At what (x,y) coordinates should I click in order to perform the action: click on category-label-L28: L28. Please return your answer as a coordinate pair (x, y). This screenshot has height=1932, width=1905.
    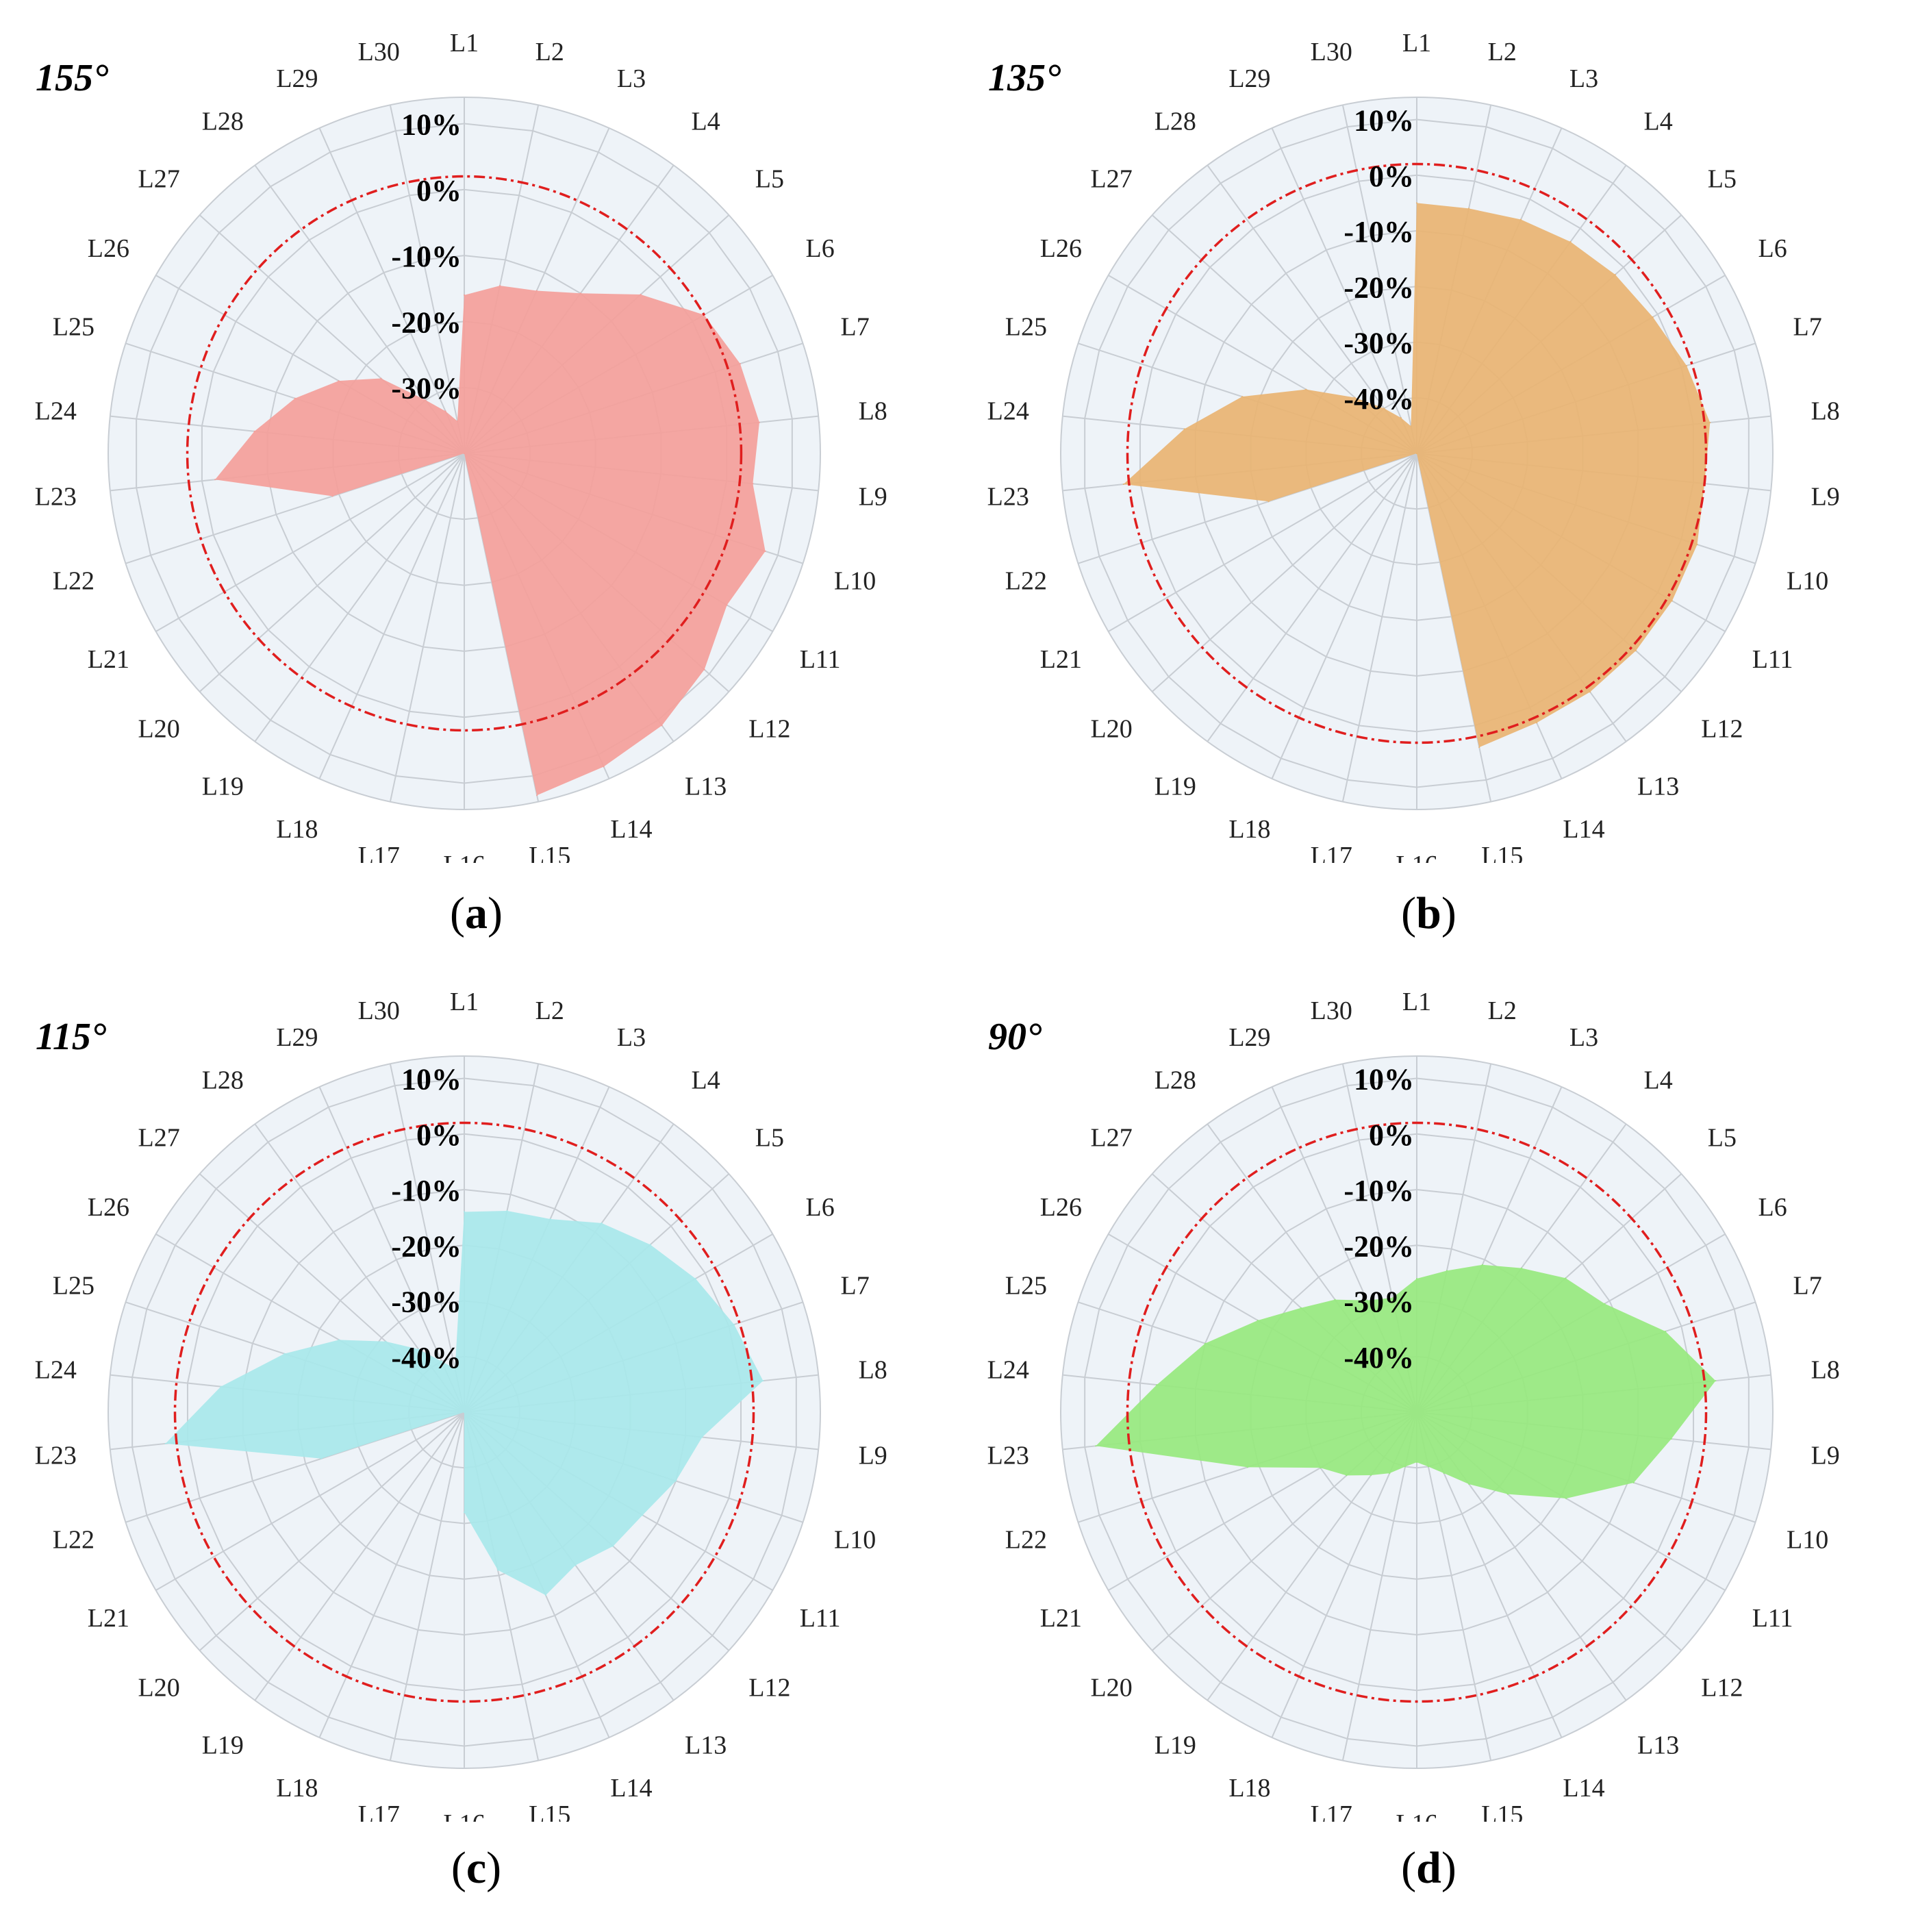
    Looking at the image, I should click on (223, 1080).